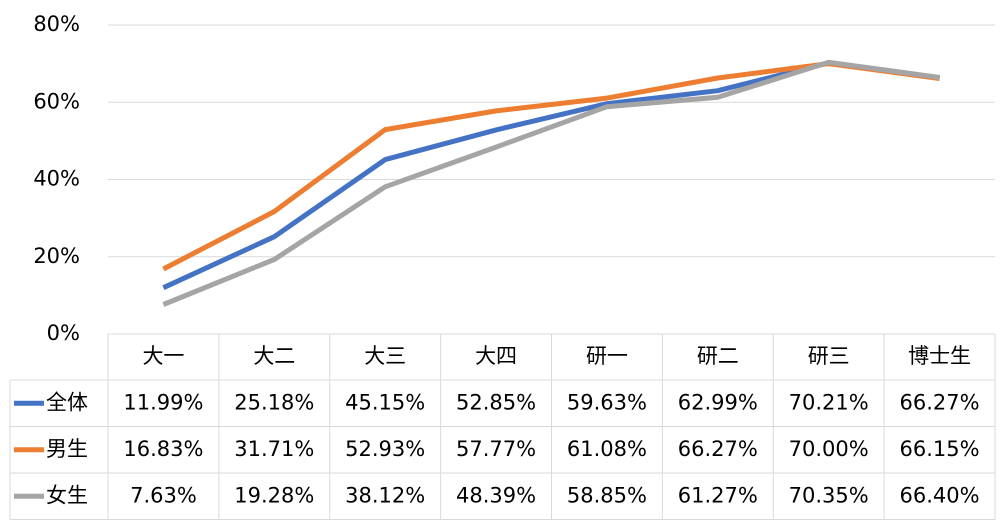  What do you see at coordinates (56, 101) in the screenshot?
I see `y-tick-label: 60%` at bounding box center [56, 101].